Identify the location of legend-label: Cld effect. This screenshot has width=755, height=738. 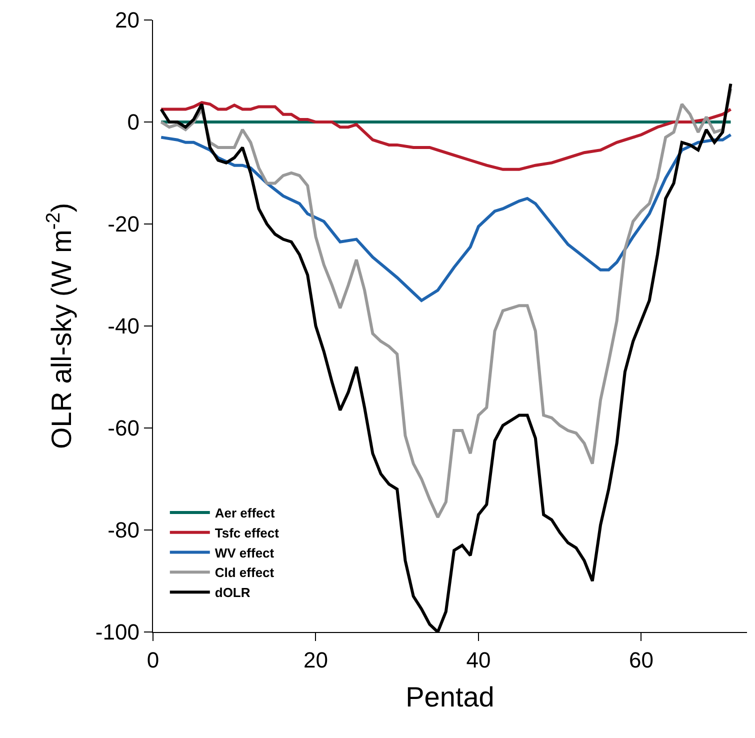
(244, 572).